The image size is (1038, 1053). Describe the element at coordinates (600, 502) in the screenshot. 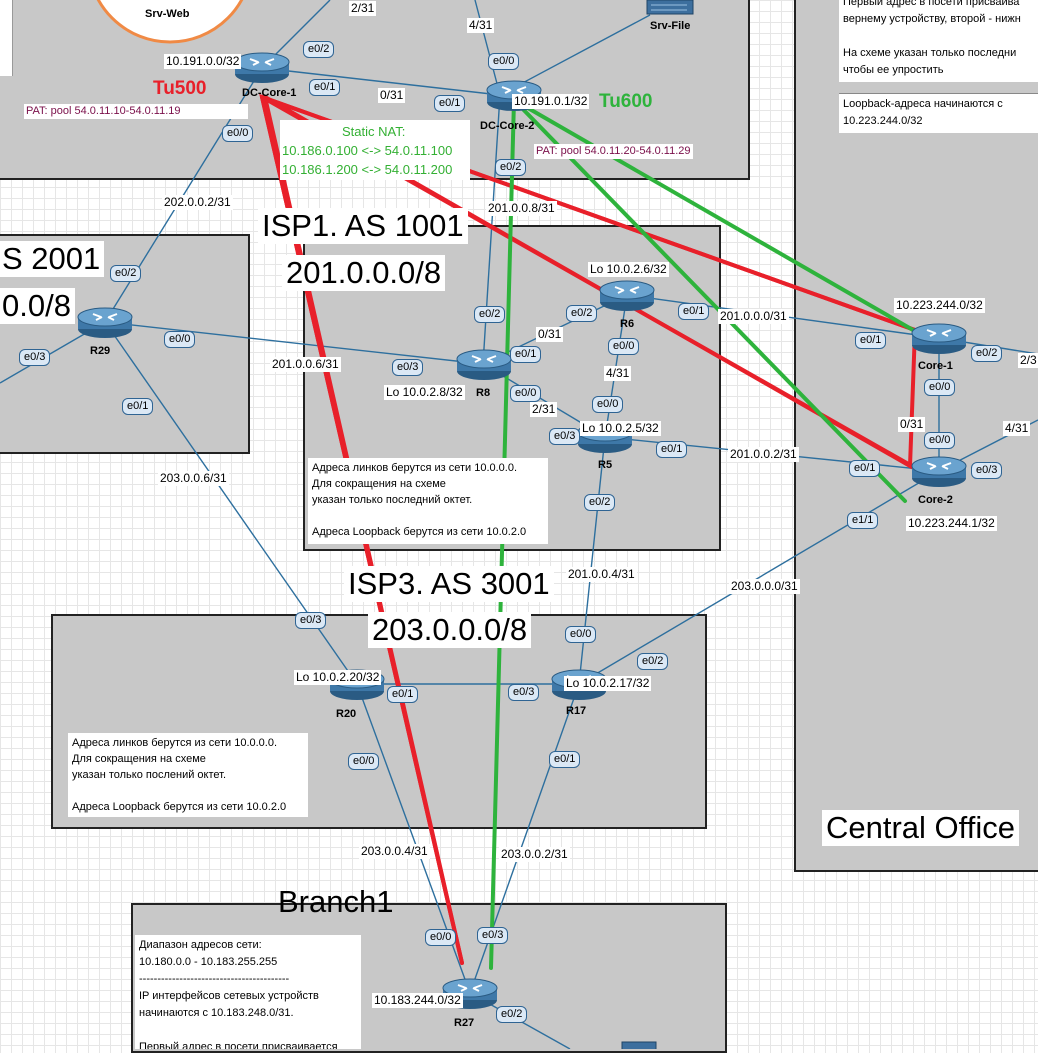

I see `port-r5-e02: e0/2` at that location.